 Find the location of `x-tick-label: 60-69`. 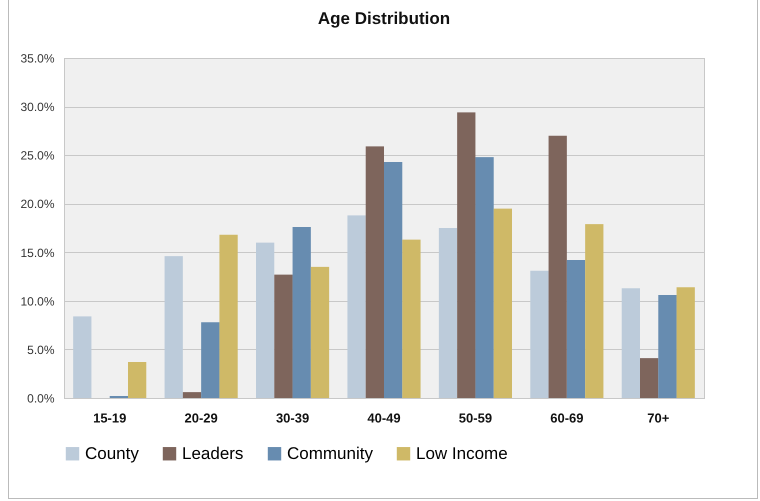

x-tick-label: 60-69 is located at coordinates (567, 418).